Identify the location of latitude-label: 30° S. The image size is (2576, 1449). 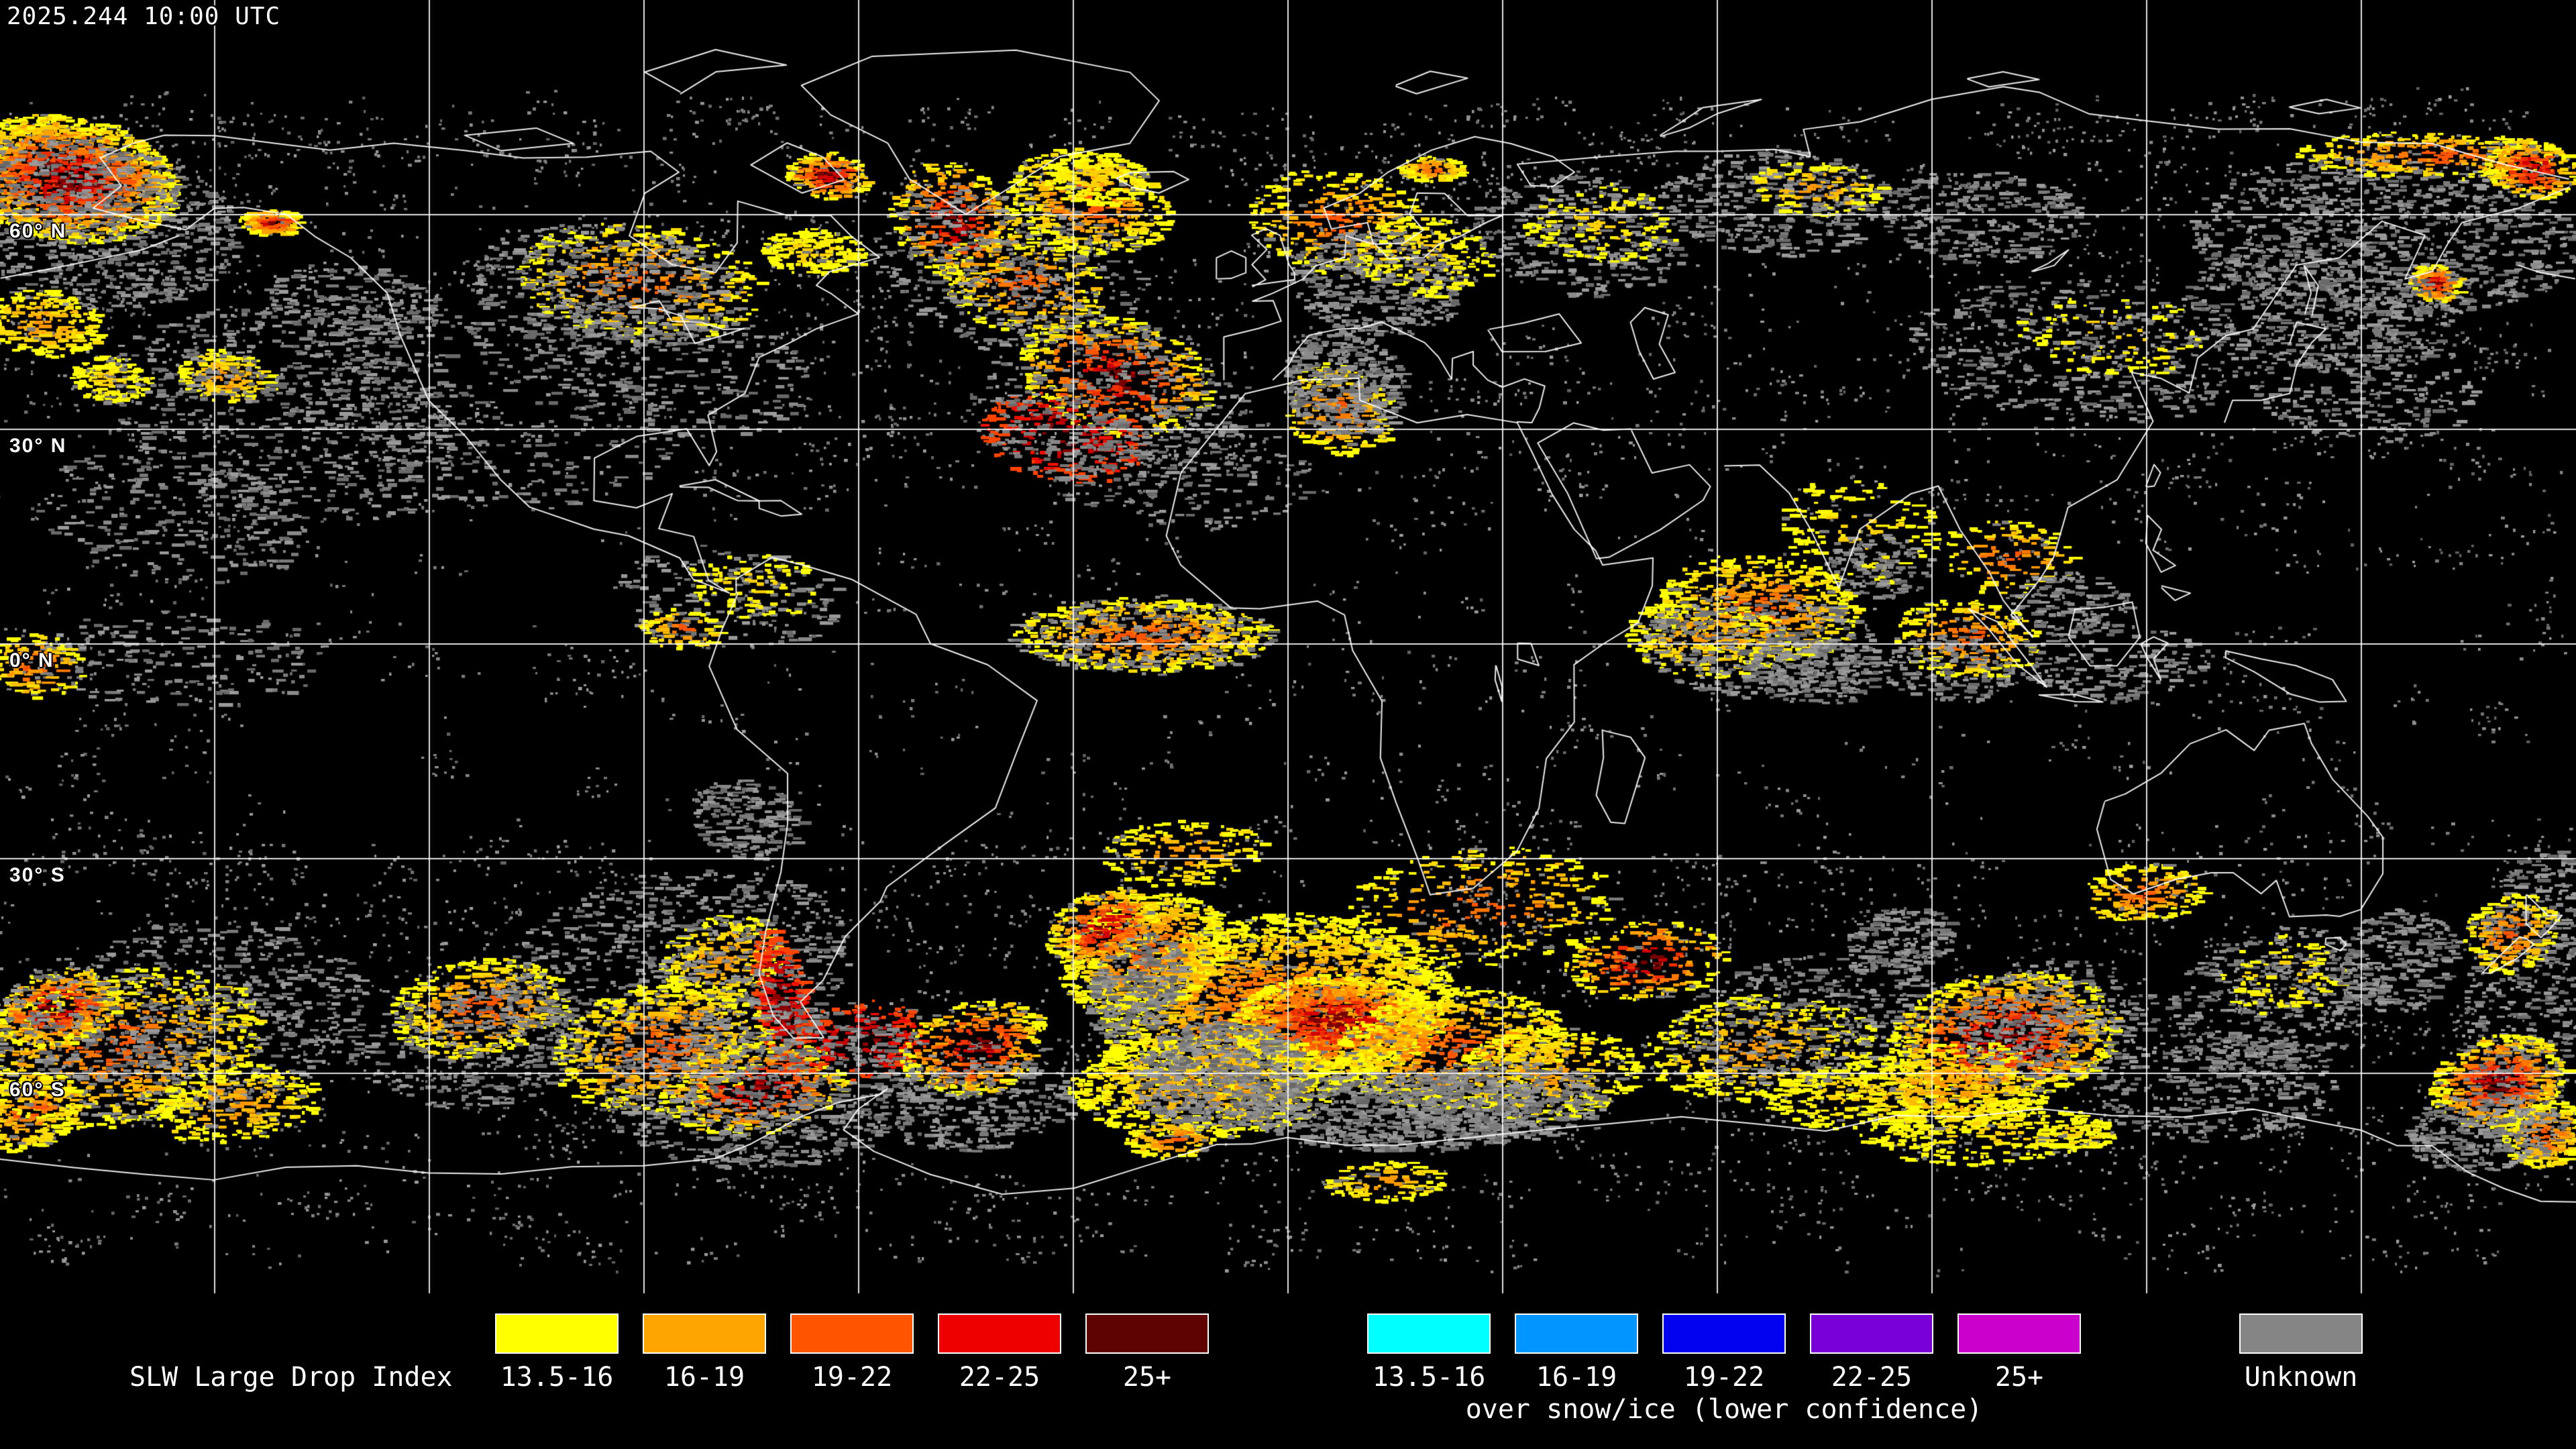
(37, 875).